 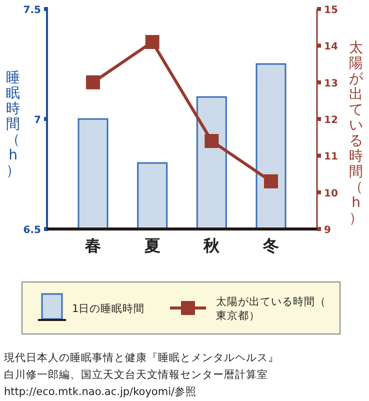 I want to click on legend-label: 太陽が出ている時間（東京都）, so click(x=271, y=308).